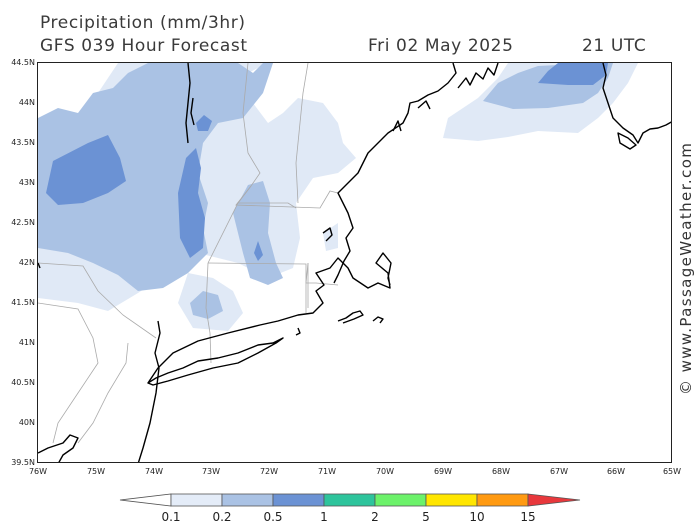 The height and width of the screenshot is (525, 700). What do you see at coordinates (385, 471) in the screenshot?
I see `lon-label: 70W` at bounding box center [385, 471].